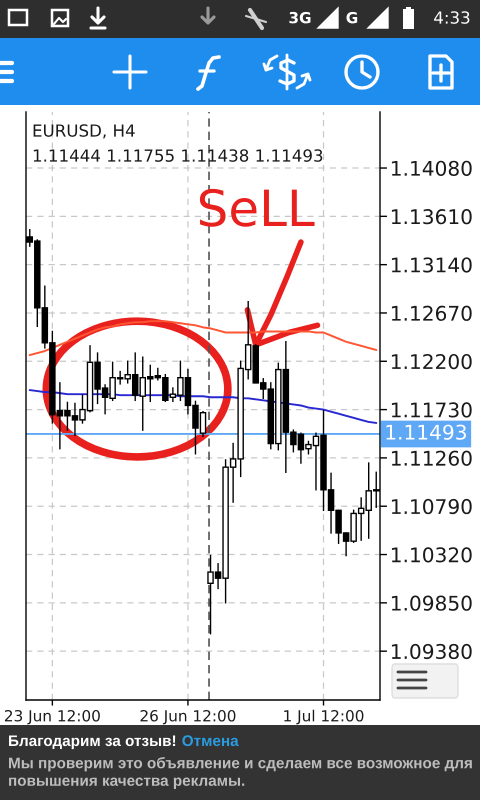  I want to click on text: EURUSD, H4, so click(84, 131).